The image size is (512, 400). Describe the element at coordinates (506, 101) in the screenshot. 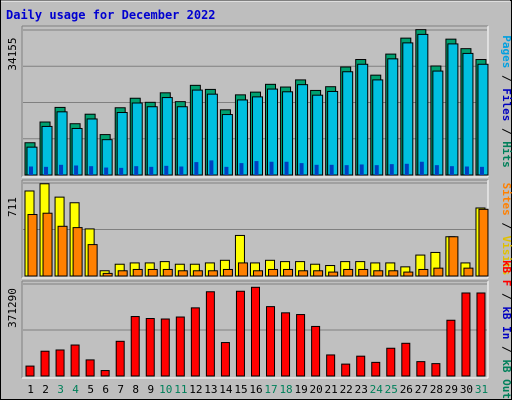

I see `legend-hits: Pages / Files / Hits` at that location.